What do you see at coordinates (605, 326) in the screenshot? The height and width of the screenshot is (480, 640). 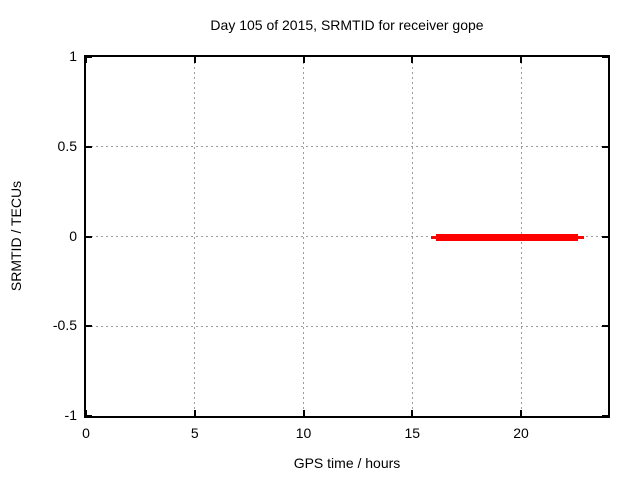 I see `y-tick-right--0.5` at bounding box center [605, 326].